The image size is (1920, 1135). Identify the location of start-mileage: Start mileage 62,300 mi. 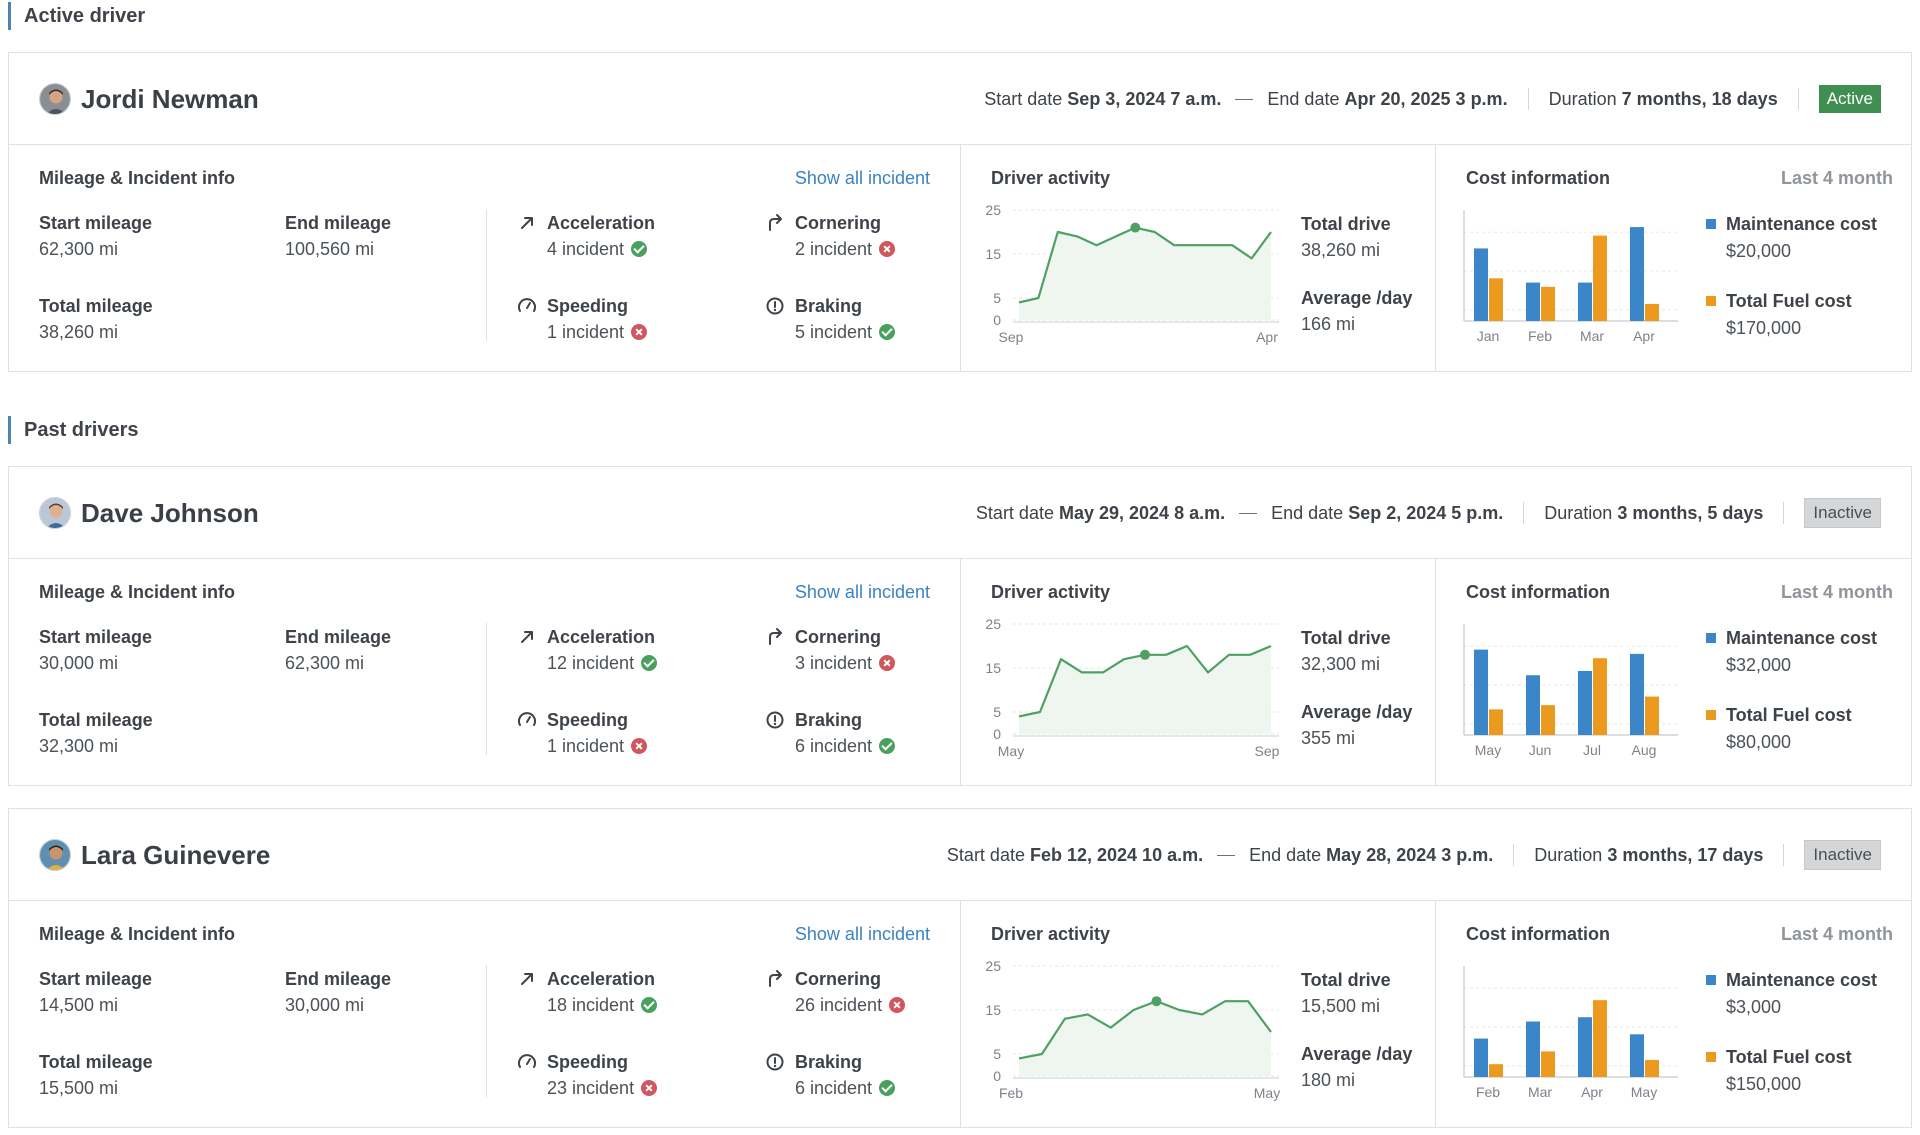
(95, 236).